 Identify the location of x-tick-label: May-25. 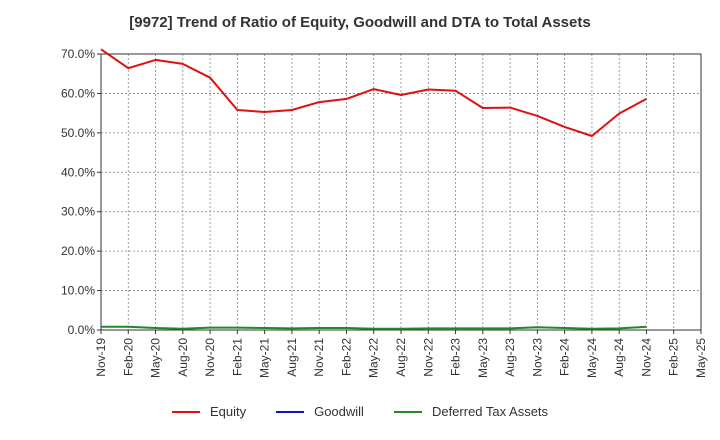
(701, 358).